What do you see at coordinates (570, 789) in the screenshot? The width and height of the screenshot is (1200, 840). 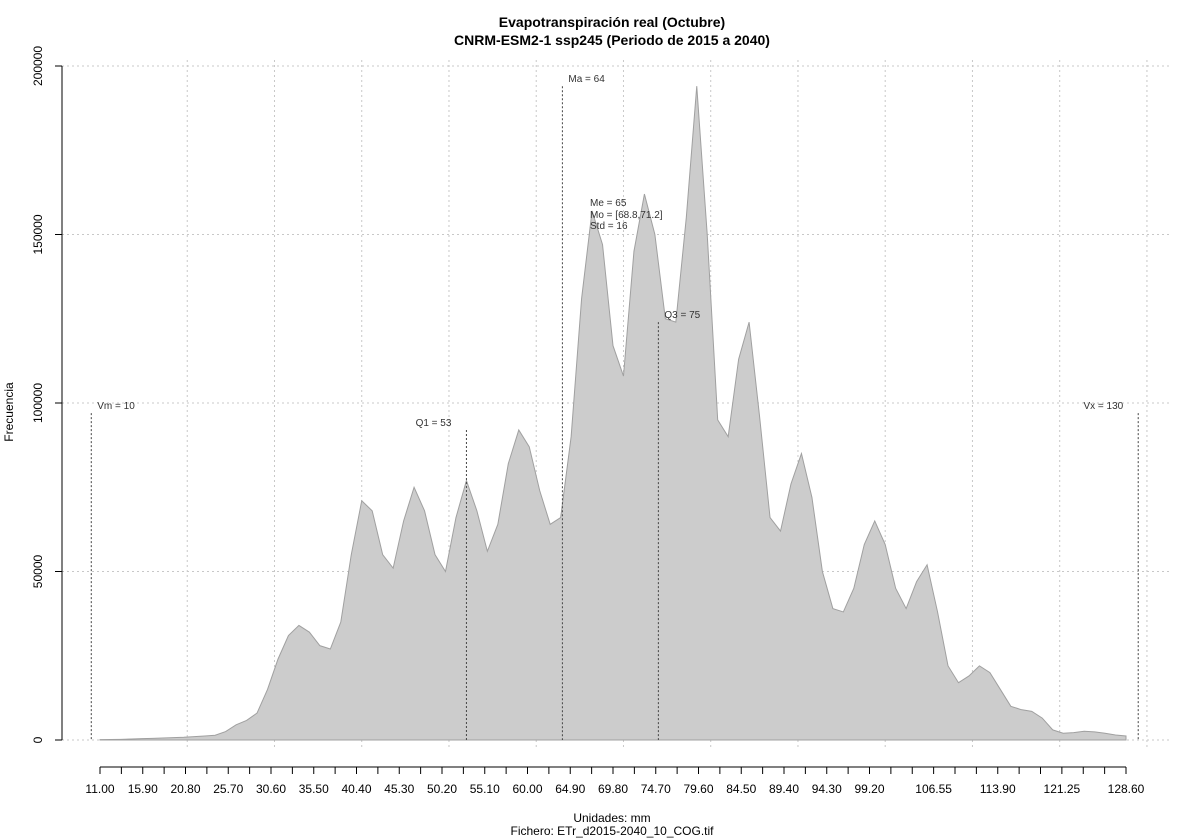 I see `x-tick-label: 64.90` at bounding box center [570, 789].